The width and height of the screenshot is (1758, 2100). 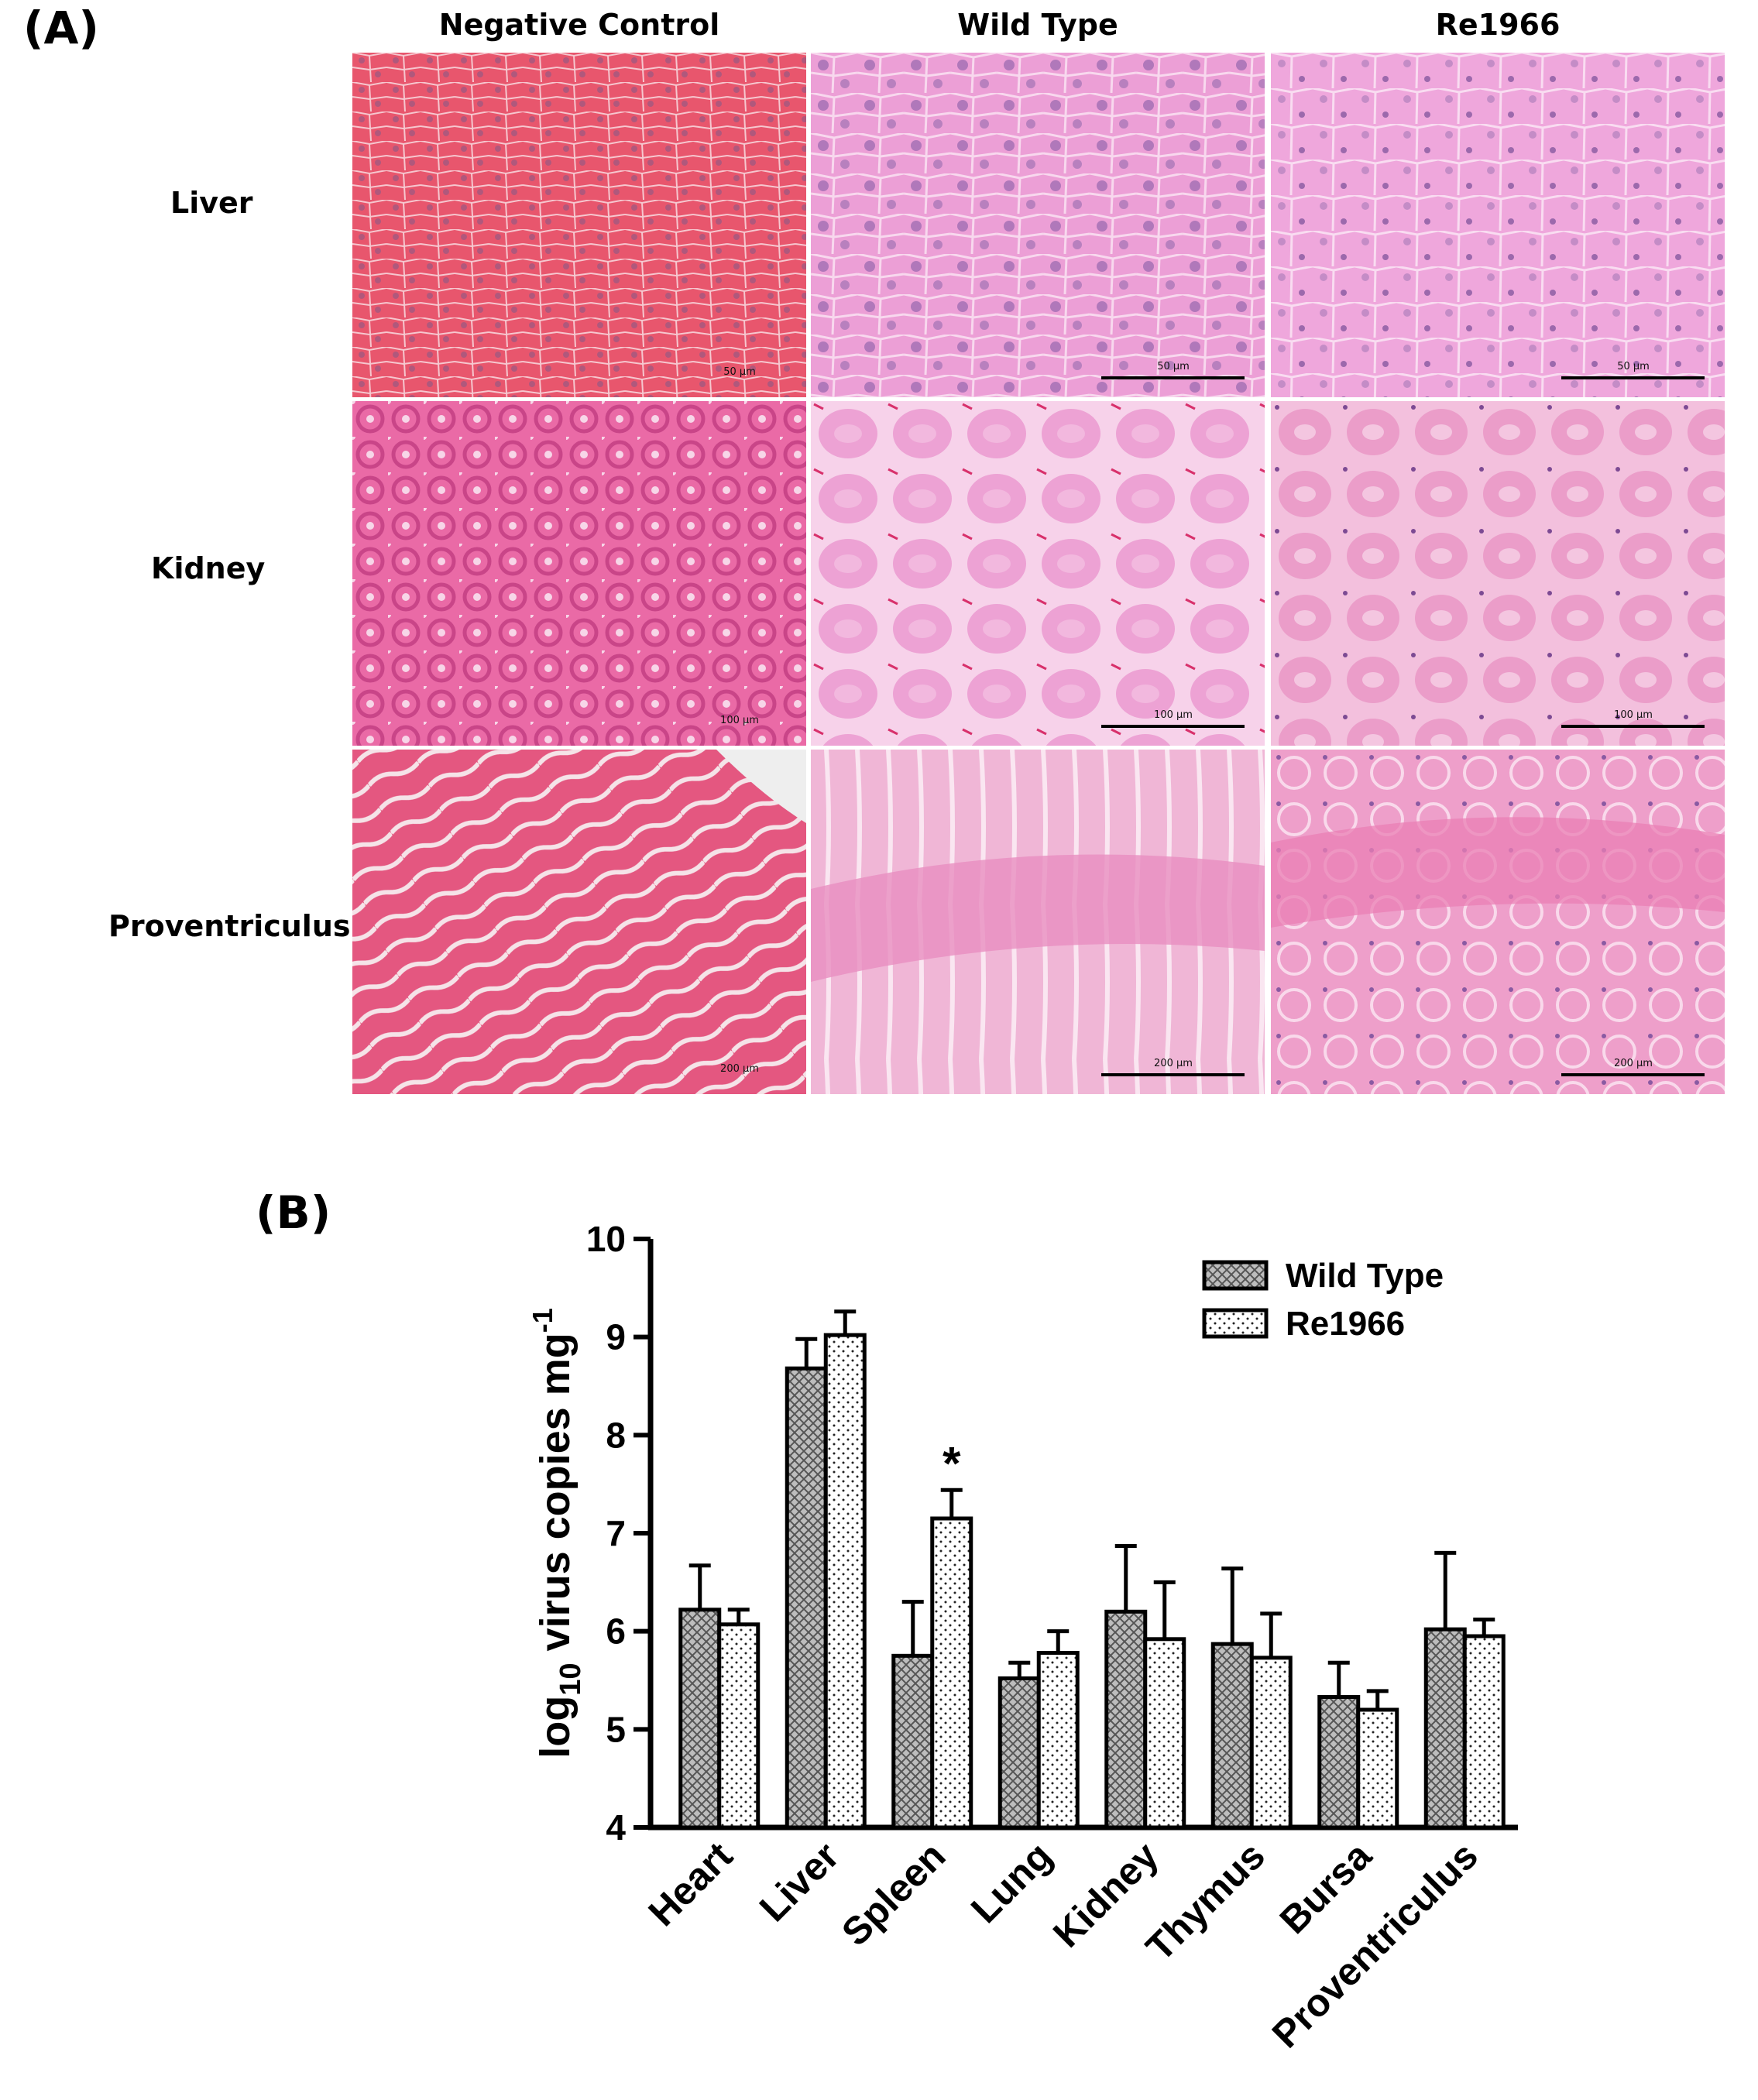 What do you see at coordinates (616, 1729) in the screenshot?
I see `y-tick-label: 5` at bounding box center [616, 1729].